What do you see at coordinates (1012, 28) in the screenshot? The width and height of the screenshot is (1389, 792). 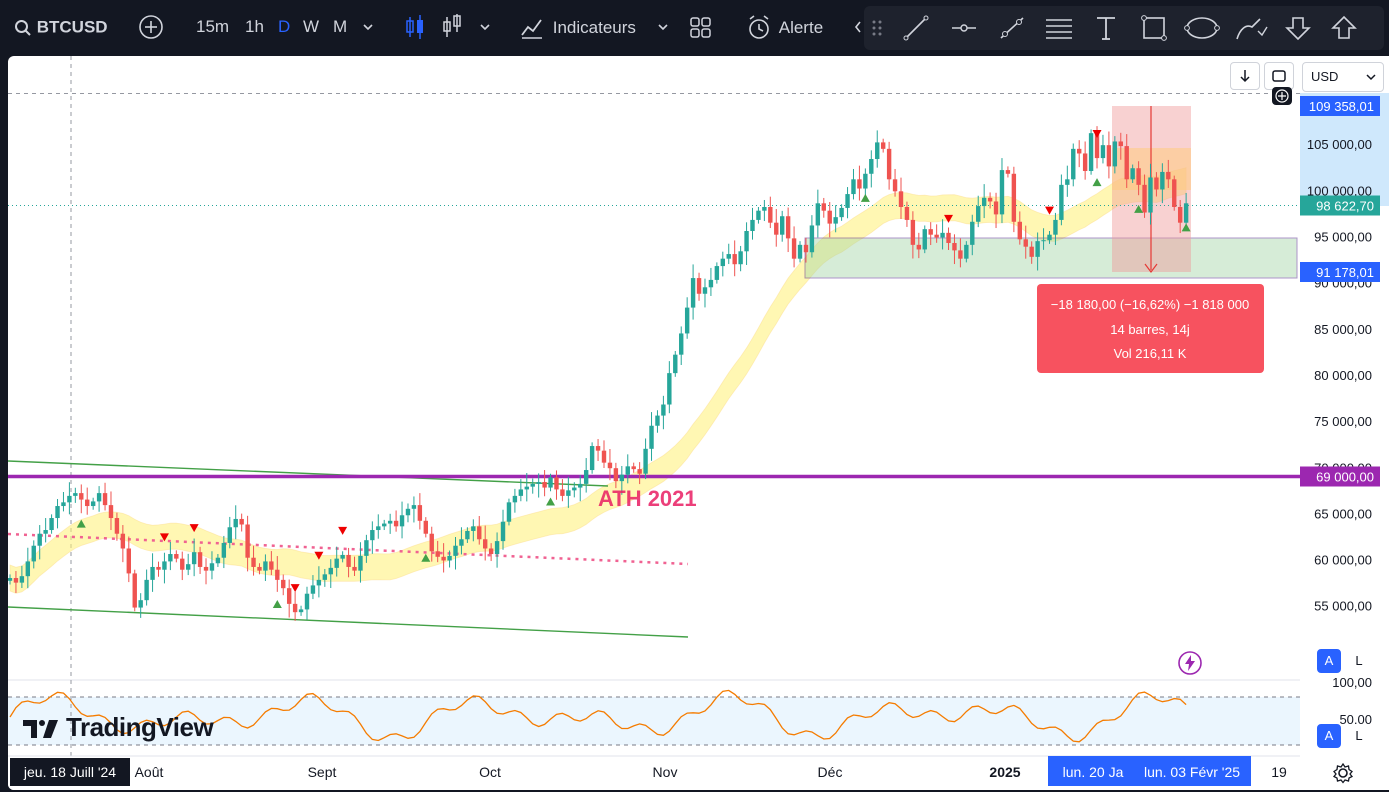 I see `channel-icon` at bounding box center [1012, 28].